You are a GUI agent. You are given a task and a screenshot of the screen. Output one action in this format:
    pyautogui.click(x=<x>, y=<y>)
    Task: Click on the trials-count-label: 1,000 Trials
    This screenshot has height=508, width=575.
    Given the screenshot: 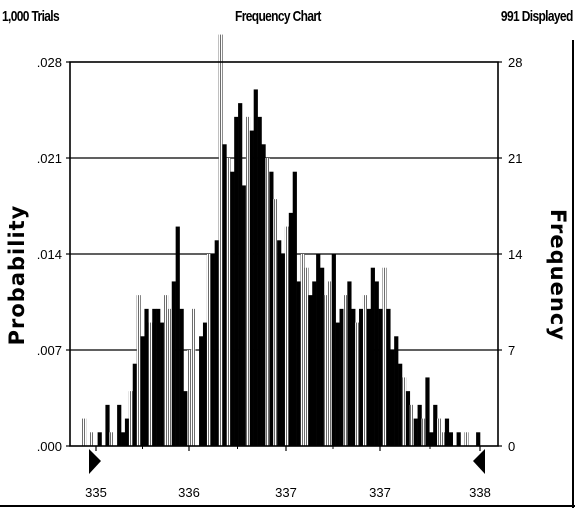 What is the action you would take?
    pyautogui.click(x=31, y=16)
    